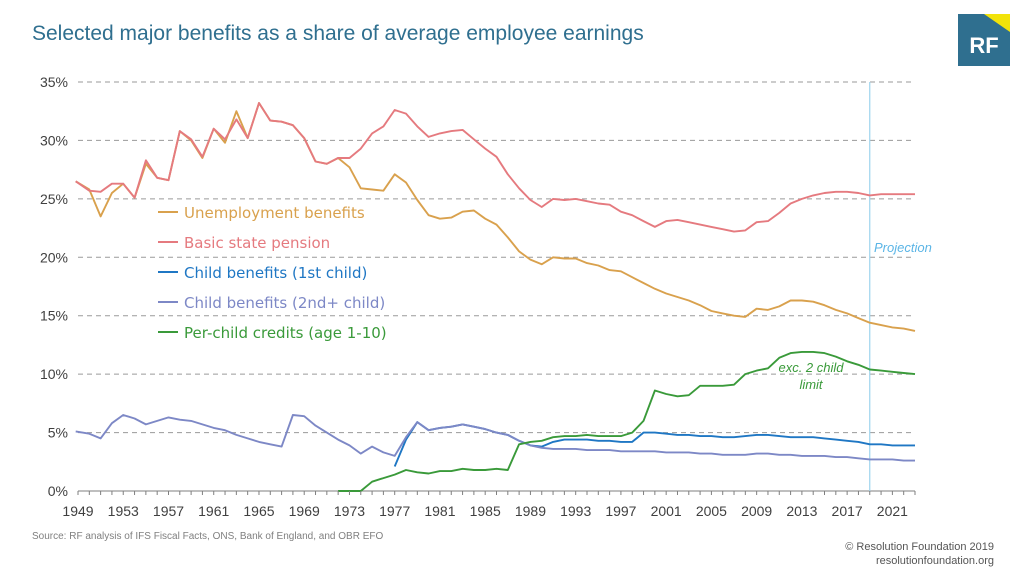 The height and width of the screenshot is (576, 1024). Describe the element at coordinates (258, 511) in the screenshot. I see `x-tick-label: 1965` at that location.